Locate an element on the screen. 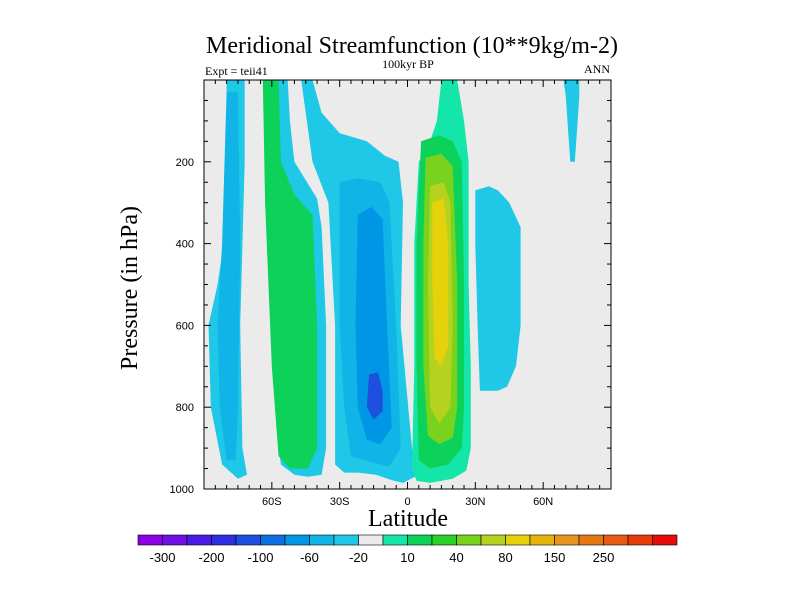  colorbar-label: -20 is located at coordinates (358, 557).